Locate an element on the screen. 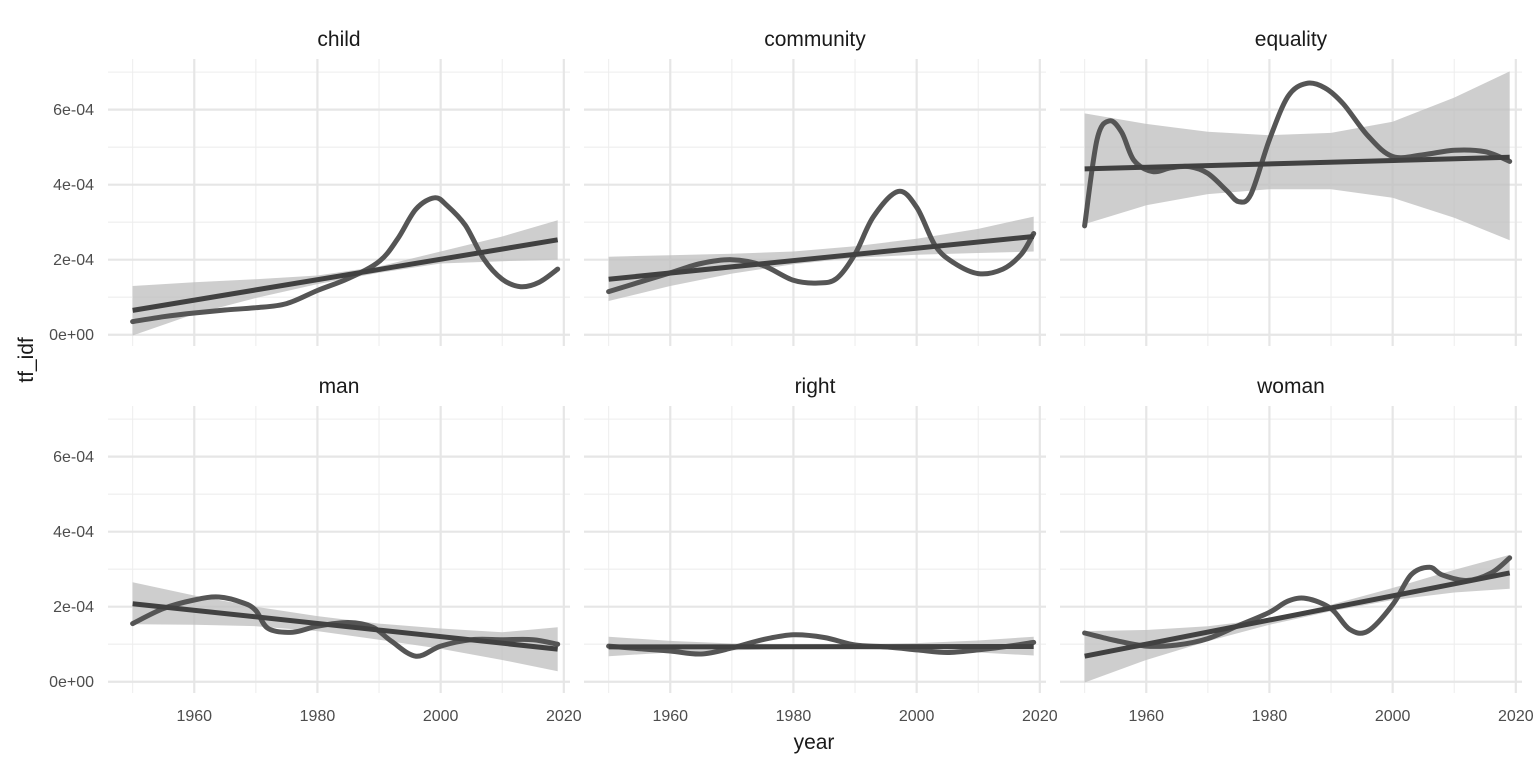  facet-title-equality: equality is located at coordinates (1291, 39).